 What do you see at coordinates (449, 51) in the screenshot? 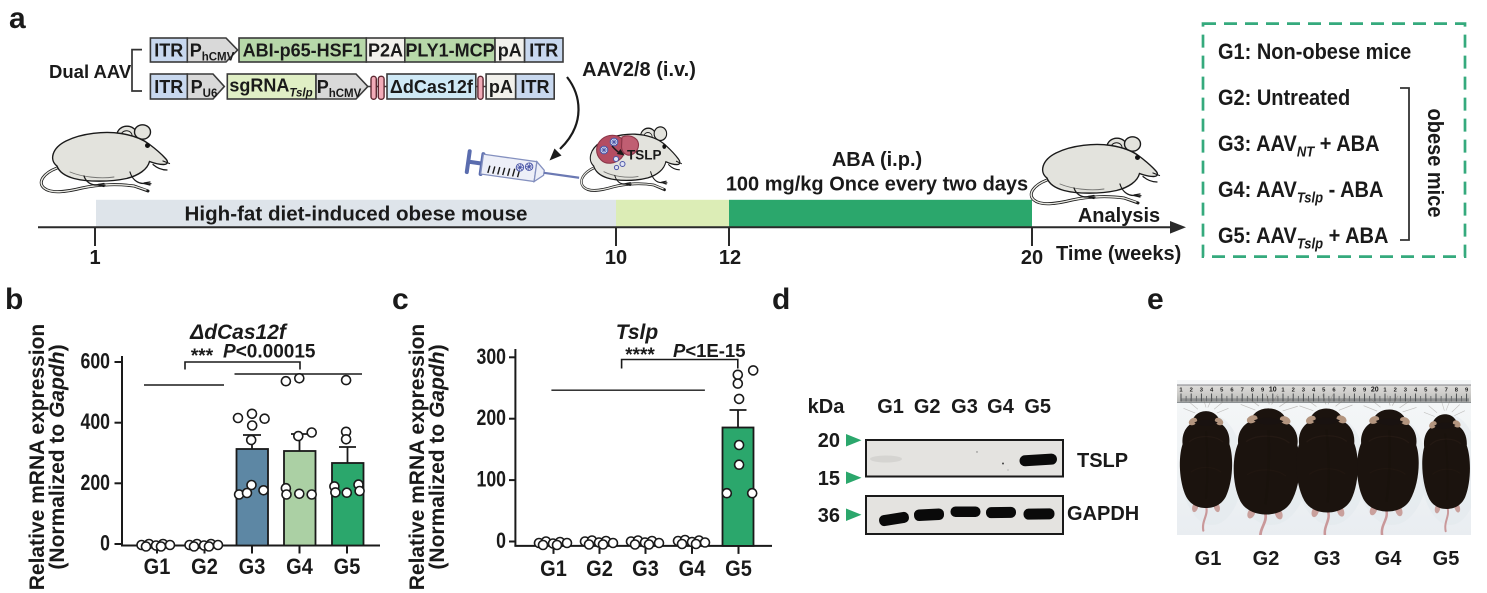
I see `svg-text: PLY1-MCP` at bounding box center [449, 51].